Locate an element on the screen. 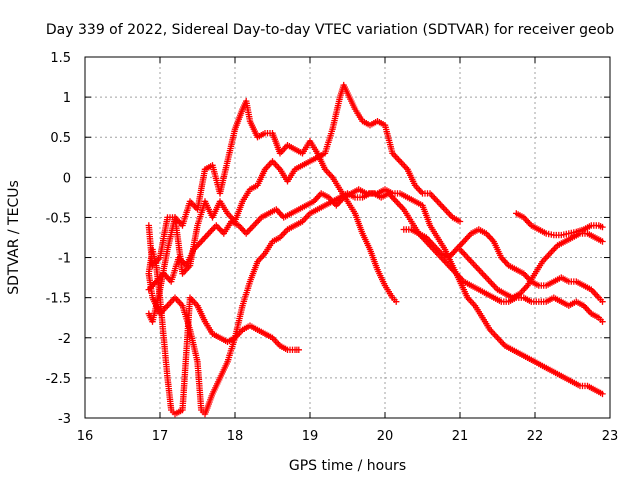 Image resolution: width=640 pixels, height=480 pixels. y-tick-label: 1.5 is located at coordinates (60, 58).